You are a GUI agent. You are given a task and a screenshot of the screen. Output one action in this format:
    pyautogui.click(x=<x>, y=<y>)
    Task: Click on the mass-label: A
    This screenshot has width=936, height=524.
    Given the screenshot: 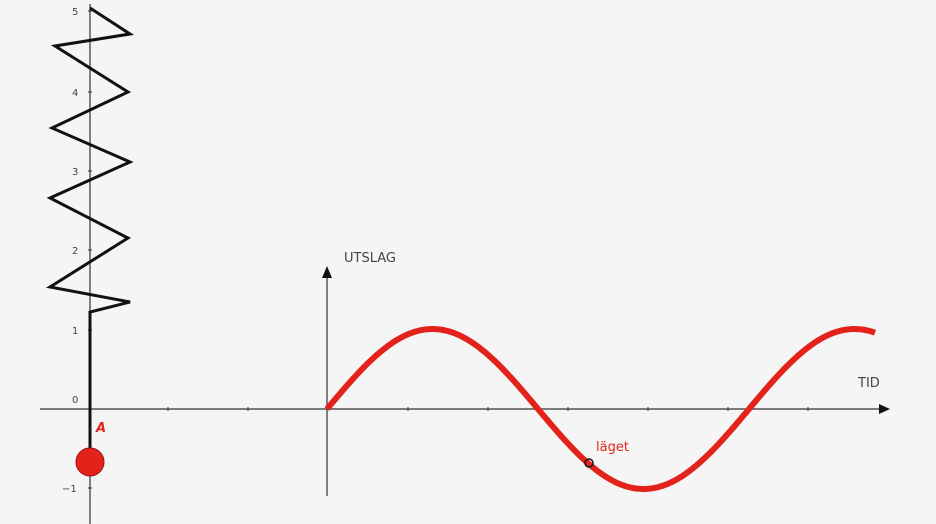 What is the action you would take?
    pyautogui.click(x=100, y=428)
    